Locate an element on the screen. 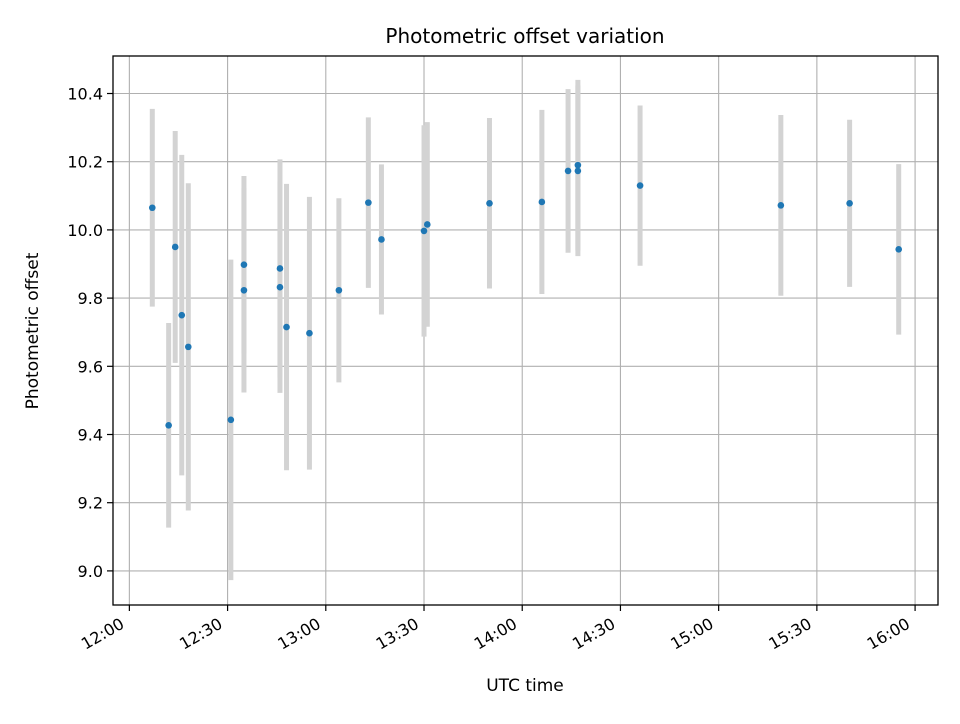 This screenshot has height=724, width=960. x-tick-label: 13:30 is located at coordinates (397, 634).